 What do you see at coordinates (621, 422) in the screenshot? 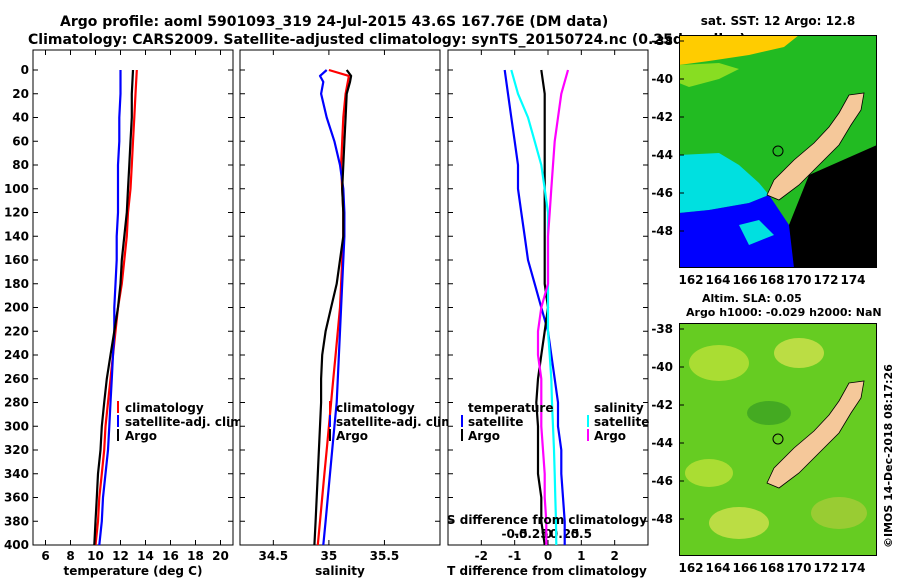
I see `legend-s-satellite: satellite` at bounding box center [621, 422].